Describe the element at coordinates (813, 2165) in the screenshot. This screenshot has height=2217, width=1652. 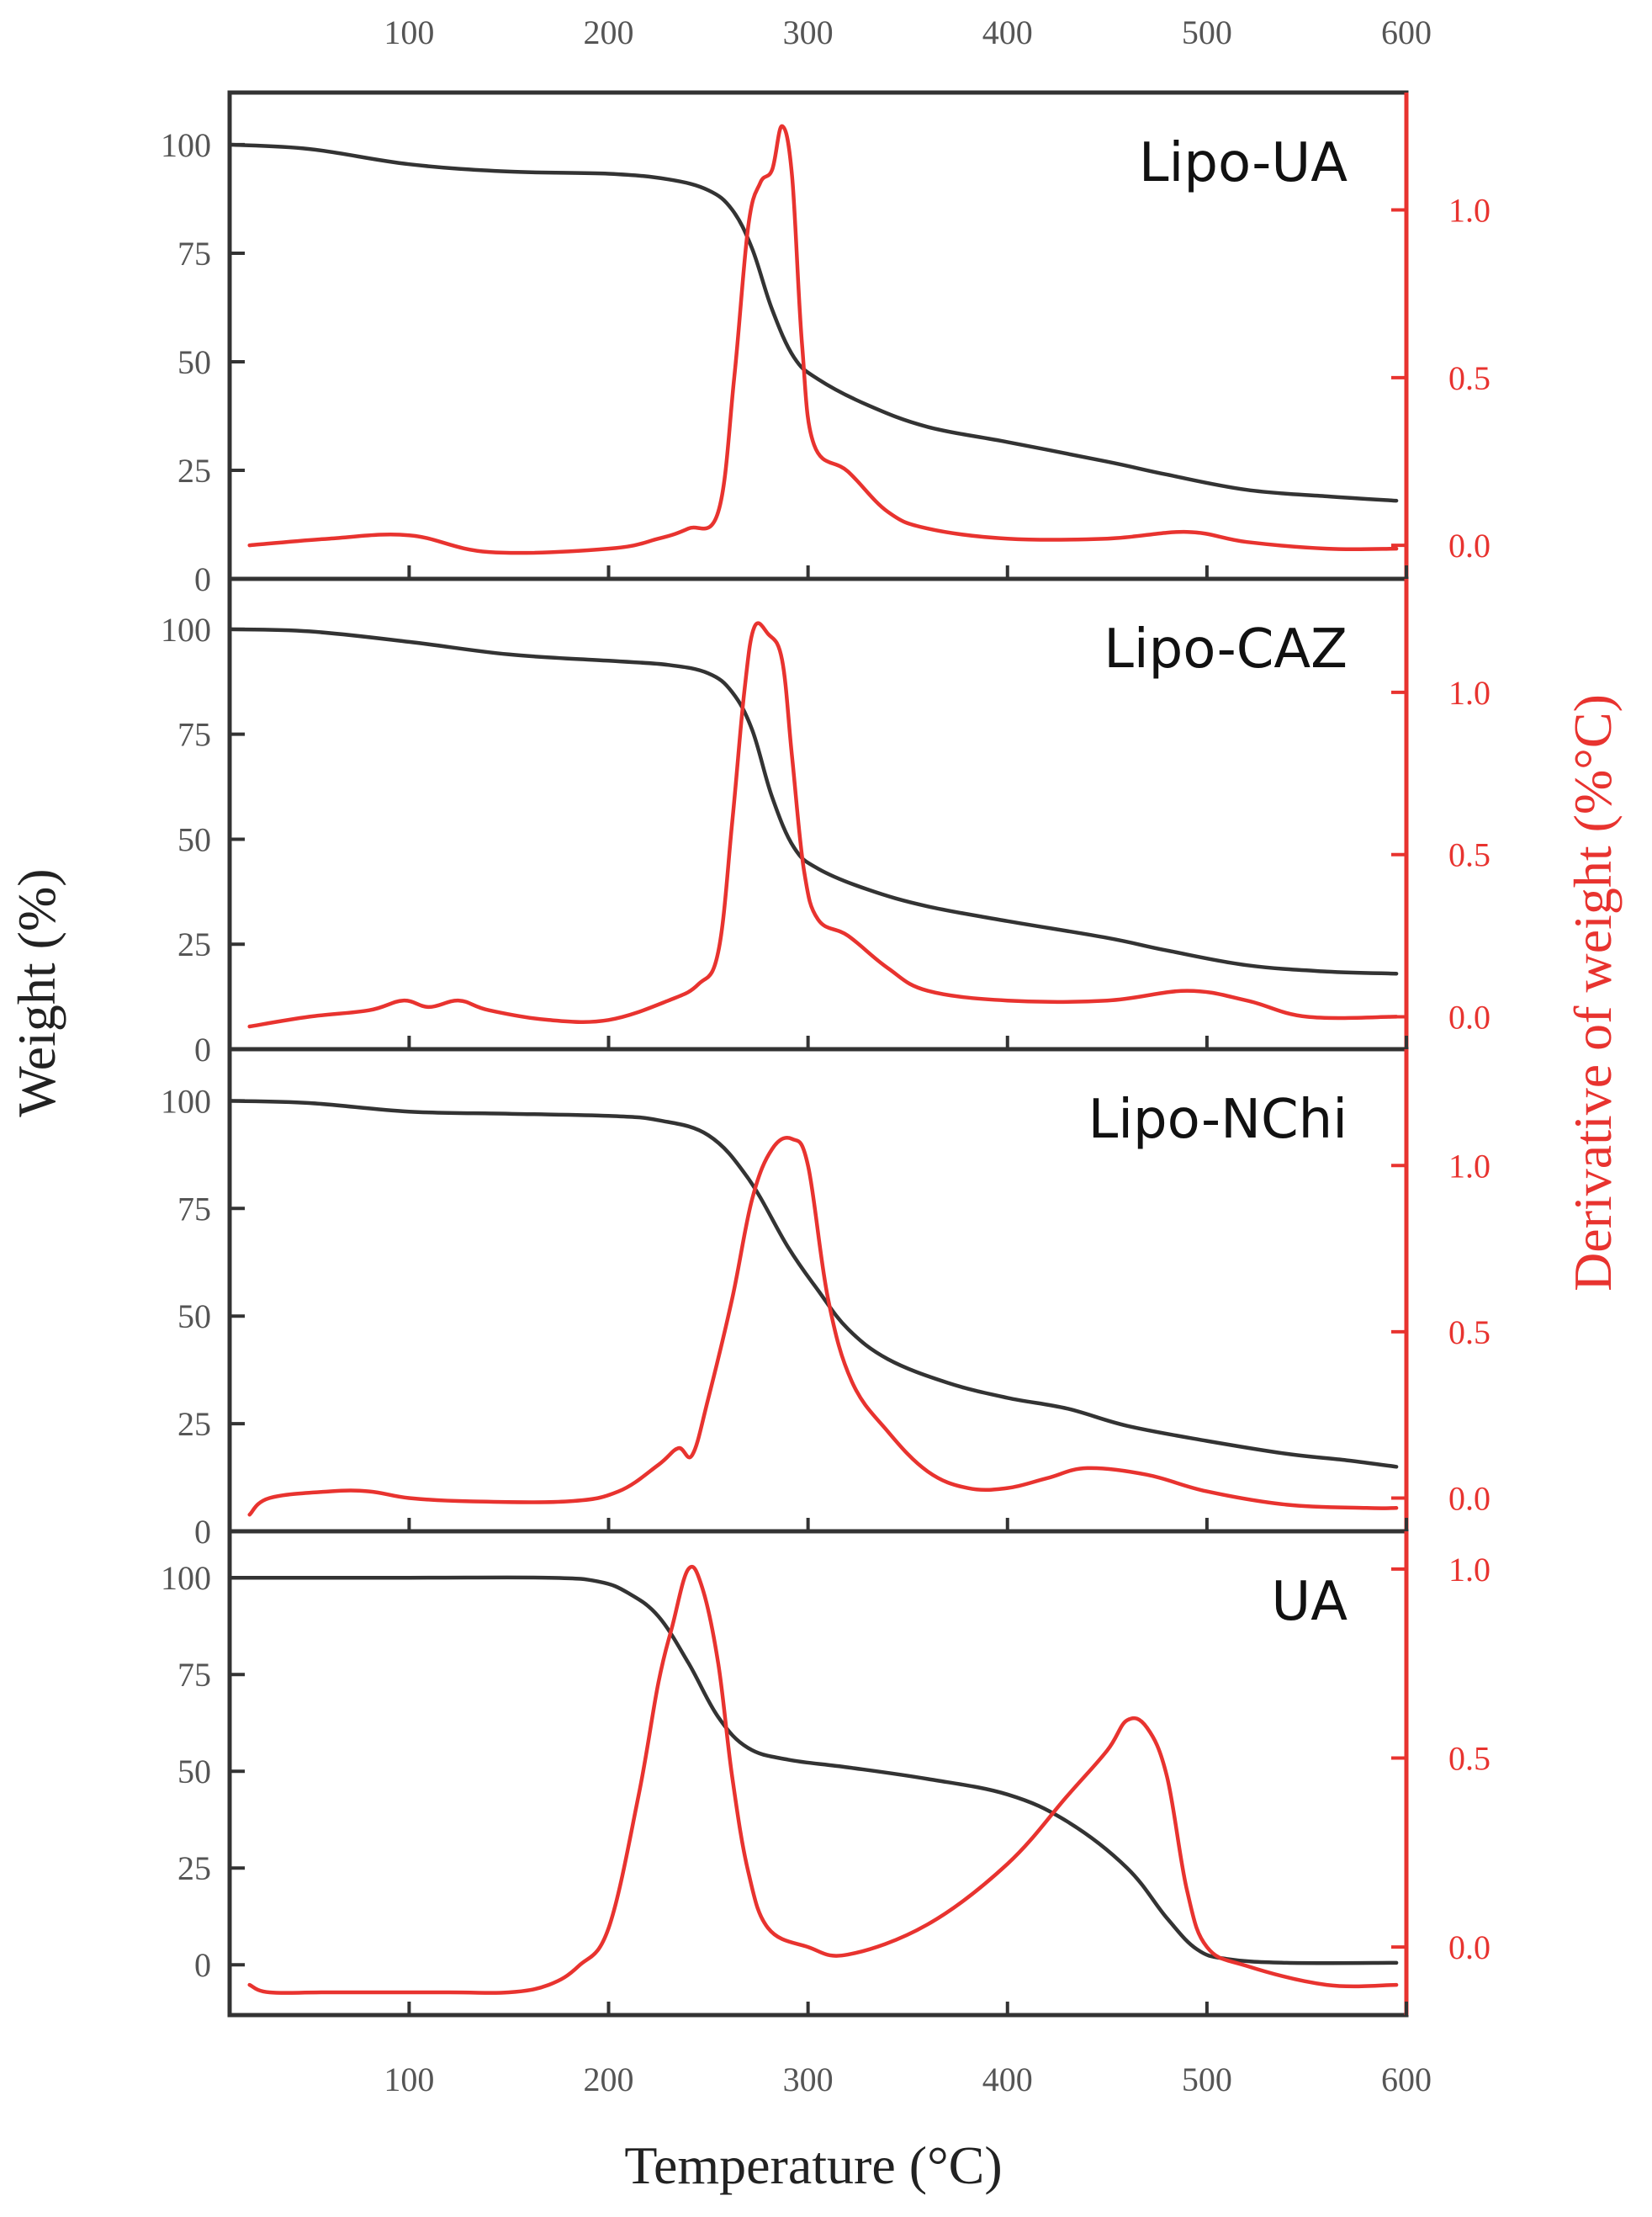
I see `x-axis-label: Temperature (°C)` at that location.